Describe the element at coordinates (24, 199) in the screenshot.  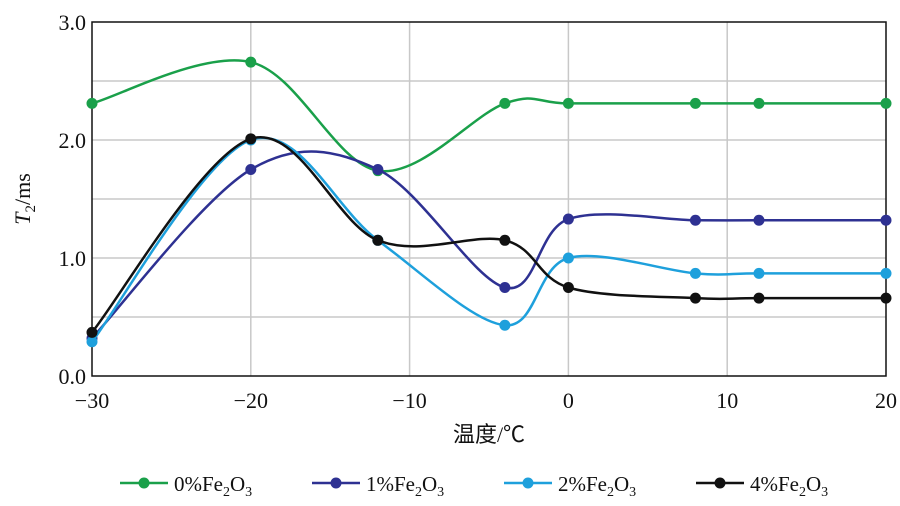
I see `y-axis-label: T2/ms` at that location.